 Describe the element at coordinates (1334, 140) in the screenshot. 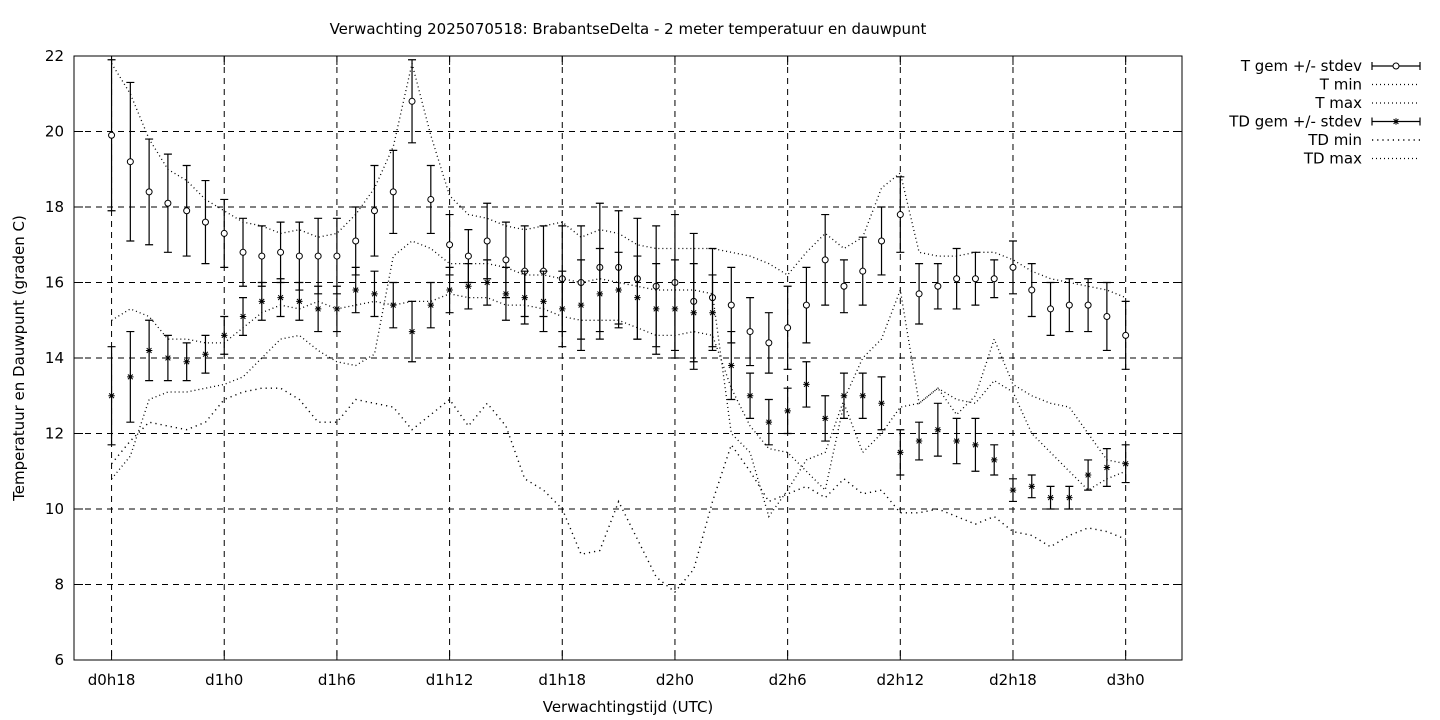

I see `legend-label: TD min` at that location.